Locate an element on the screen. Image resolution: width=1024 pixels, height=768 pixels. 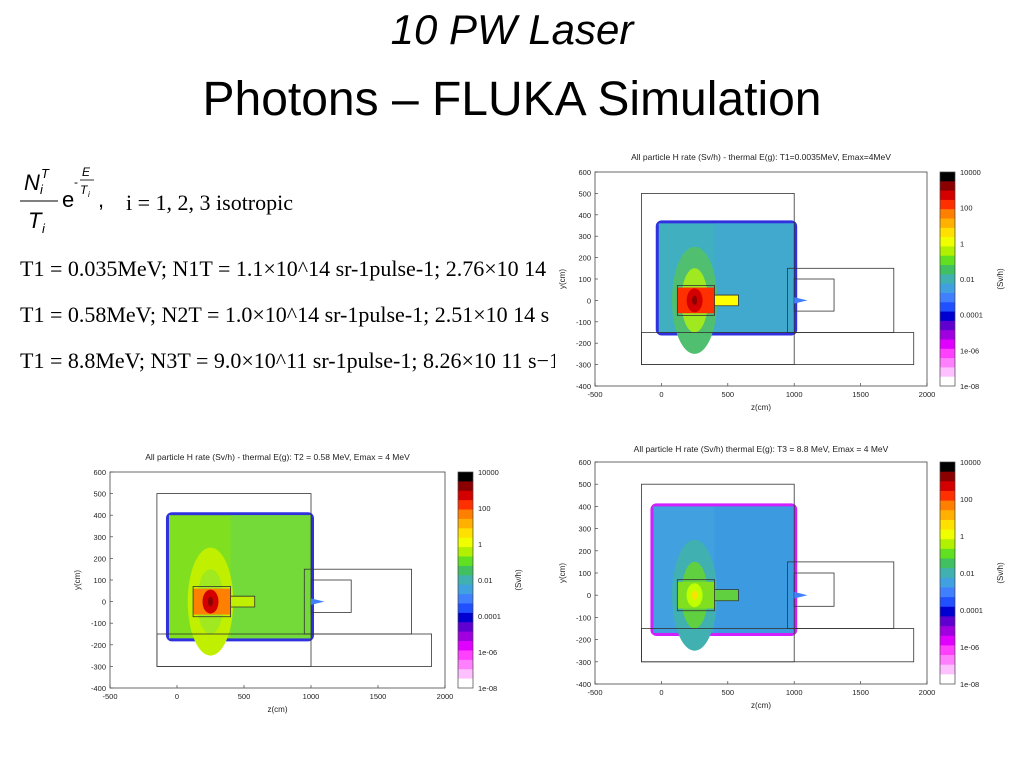
y-tick-label: 300 is located at coordinates (99, 537).